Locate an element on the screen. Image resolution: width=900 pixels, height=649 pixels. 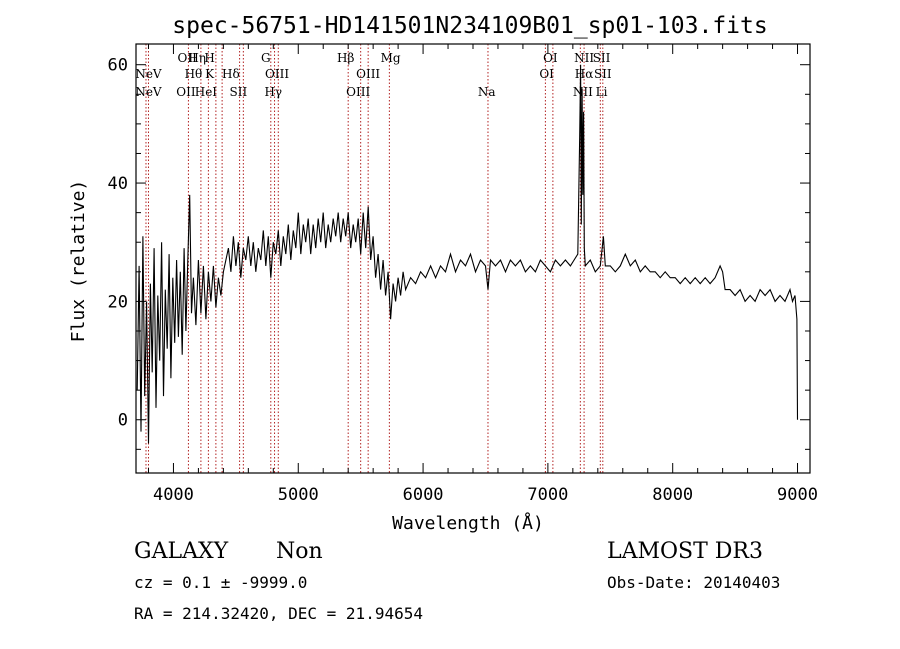
x-tick-label: 4000 is located at coordinates (173, 495).